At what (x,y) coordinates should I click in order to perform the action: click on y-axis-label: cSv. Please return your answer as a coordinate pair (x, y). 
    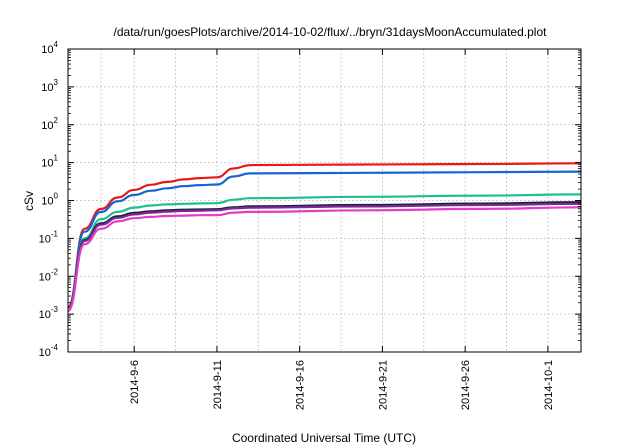
    Looking at the image, I should click on (29, 201).